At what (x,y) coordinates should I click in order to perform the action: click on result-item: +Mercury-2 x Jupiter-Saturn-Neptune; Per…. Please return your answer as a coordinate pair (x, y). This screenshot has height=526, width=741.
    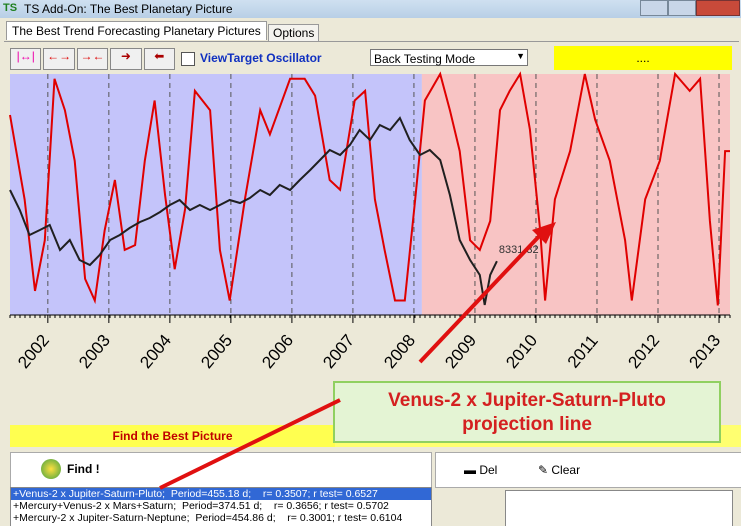
    Looking at the image, I should click on (208, 518).